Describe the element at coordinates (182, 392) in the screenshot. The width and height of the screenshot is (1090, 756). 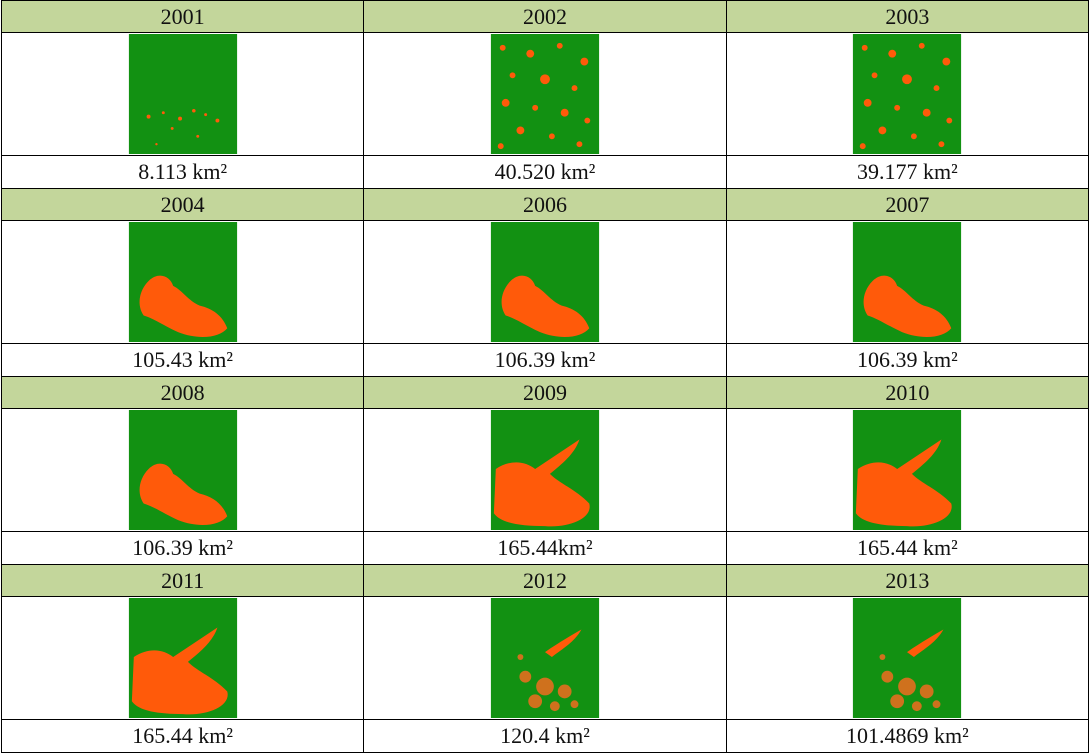
I see `year-cell: 2008` at that location.